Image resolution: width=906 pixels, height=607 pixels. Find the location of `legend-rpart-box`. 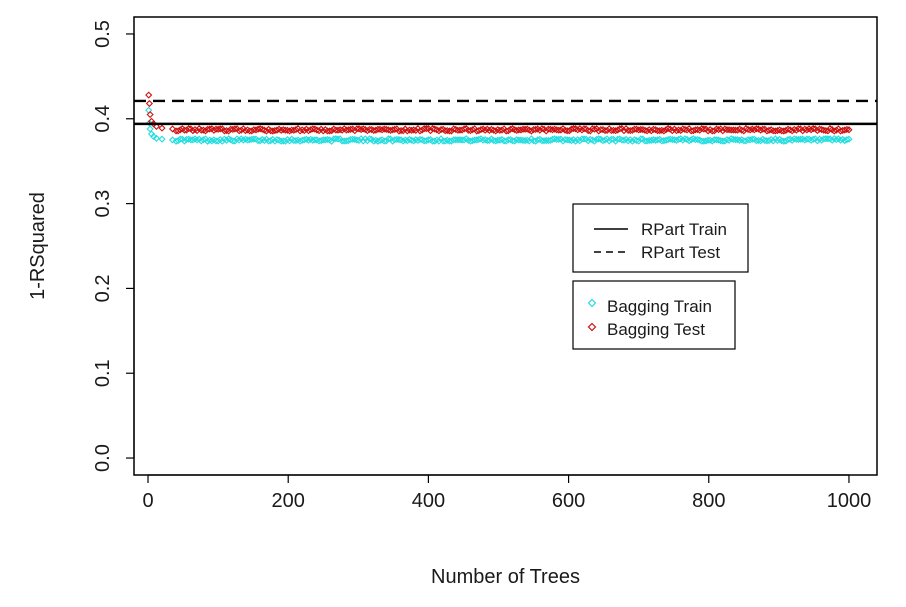

legend-rpart-box is located at coordinates (660, 238).